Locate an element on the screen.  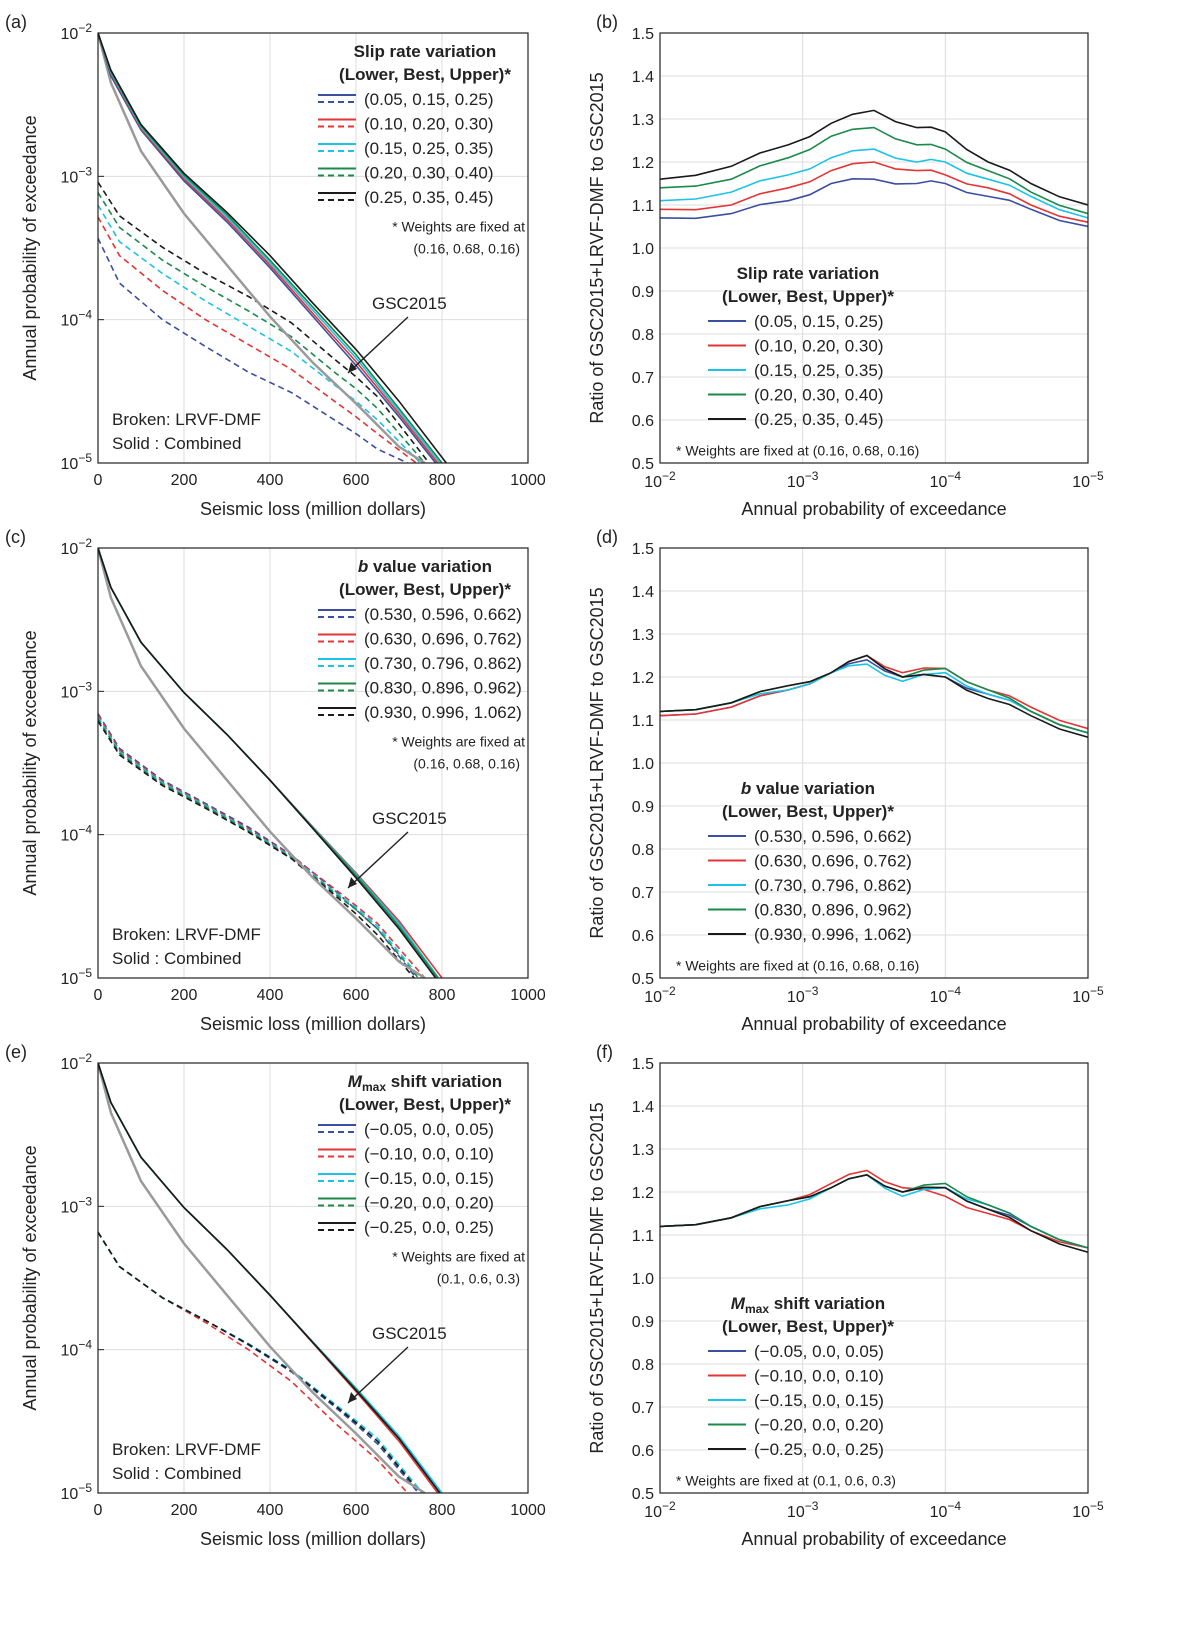
y-tick-label: 10⁻³ is located at coordinates (77, 1205).